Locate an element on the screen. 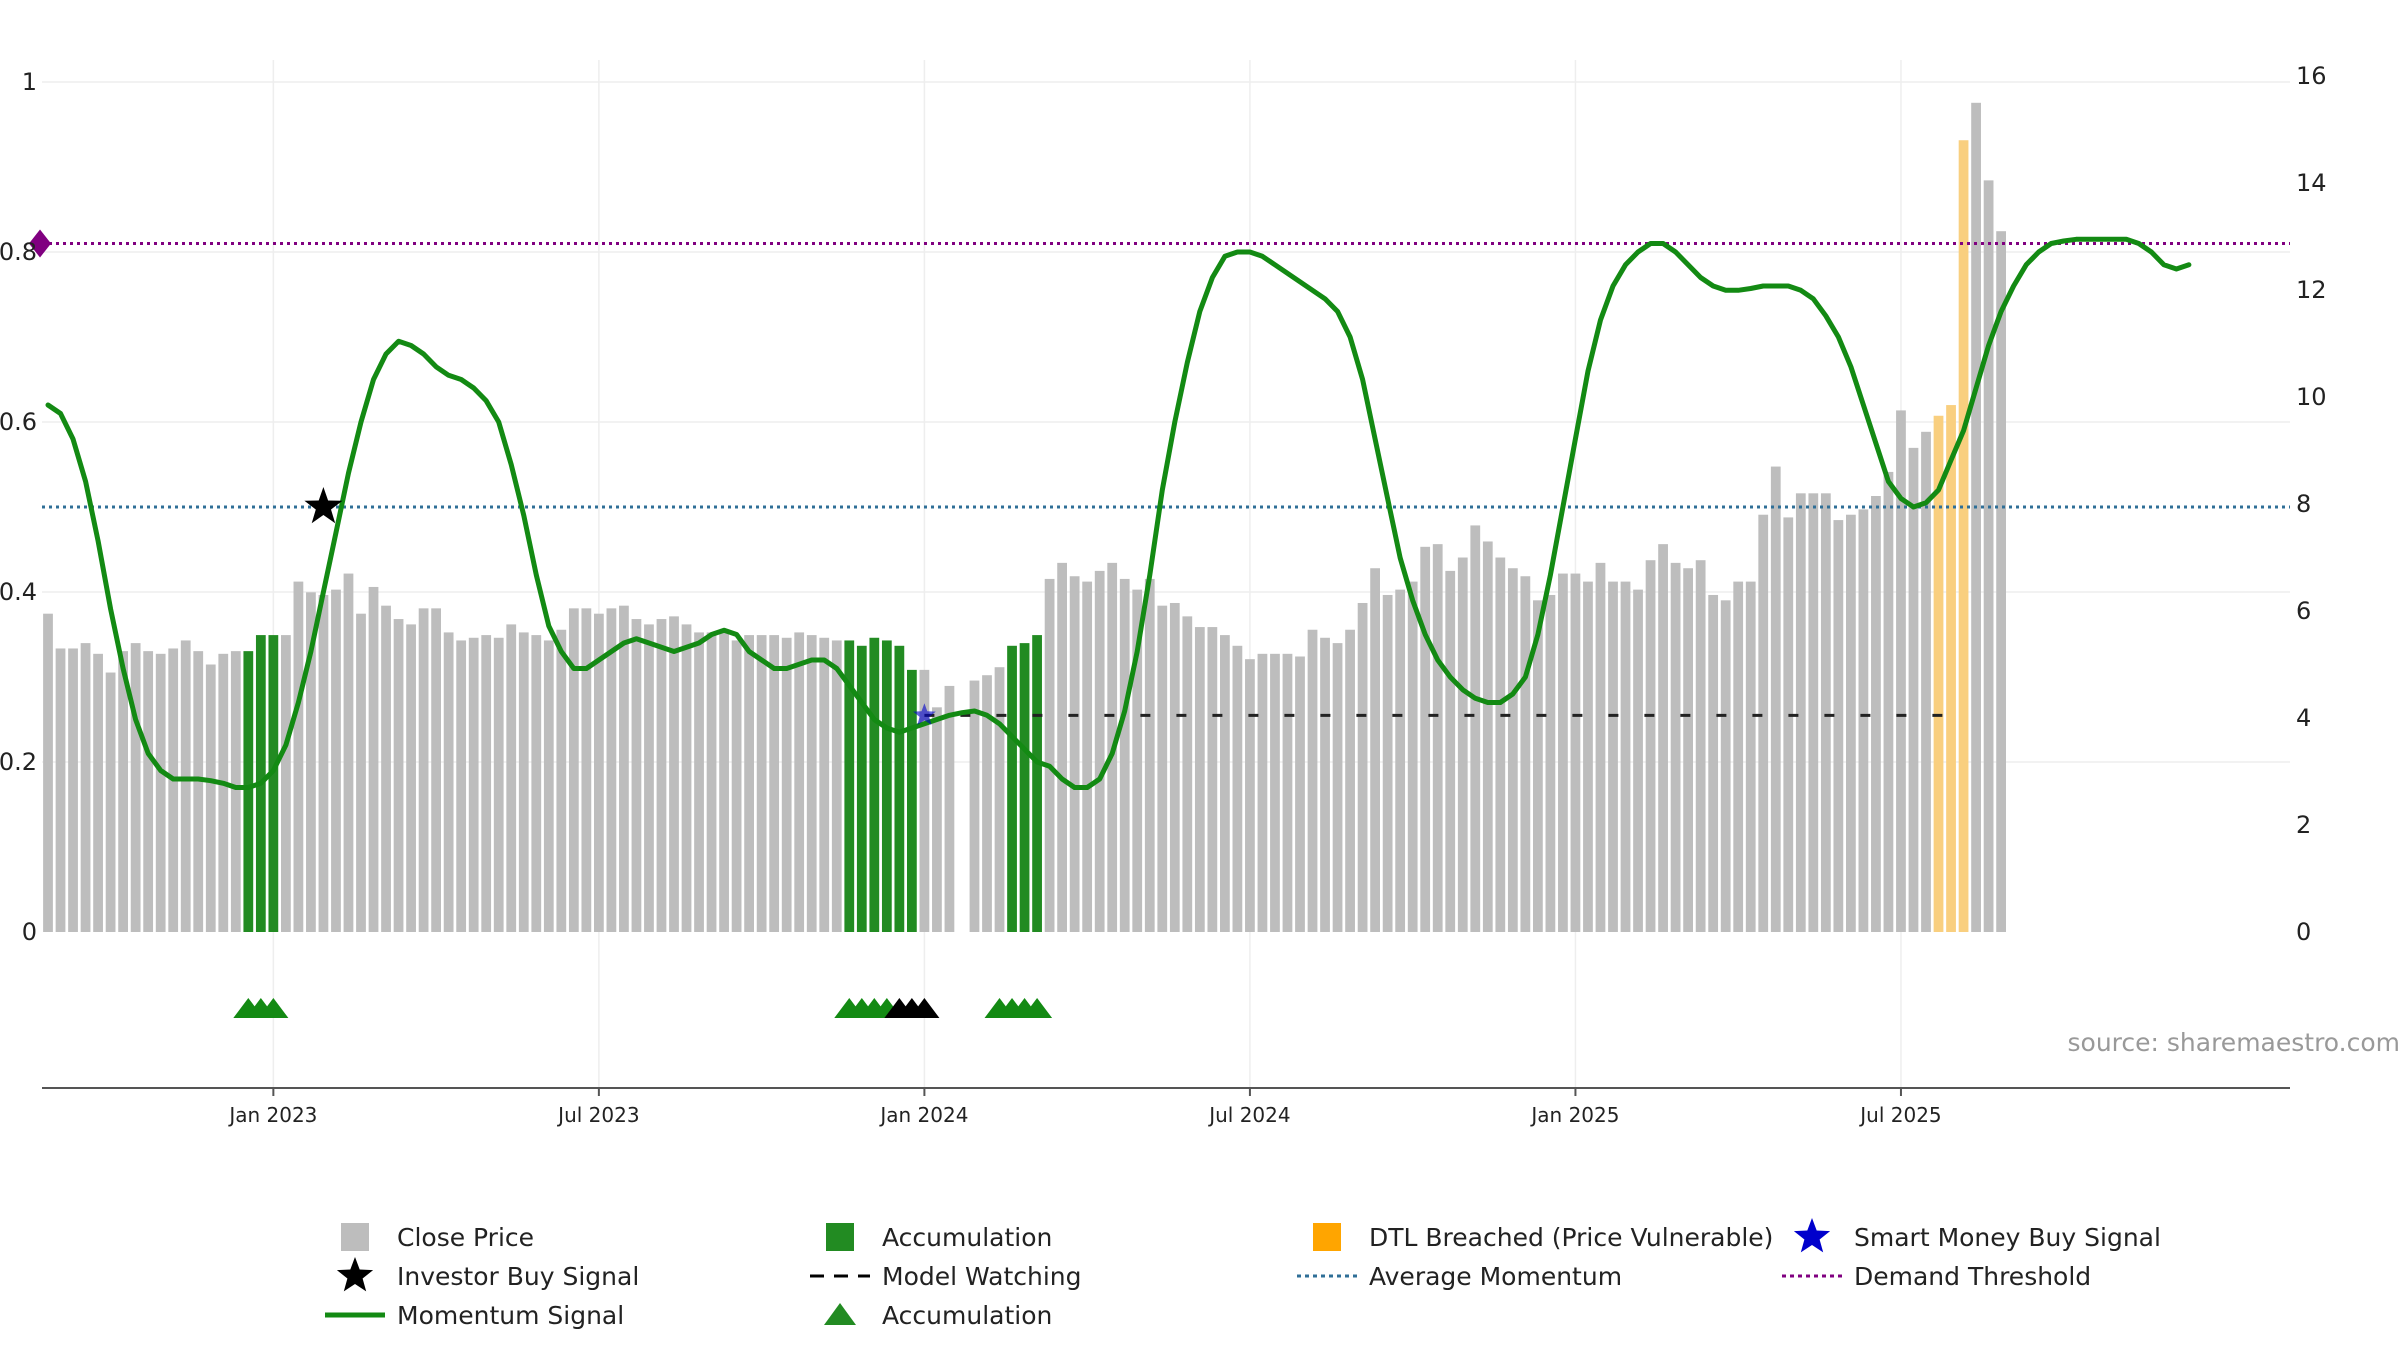 The width and height of the screenshot is (2400, 1350). y-right-tick-label: 2 is located at coordinates (2303, 825).